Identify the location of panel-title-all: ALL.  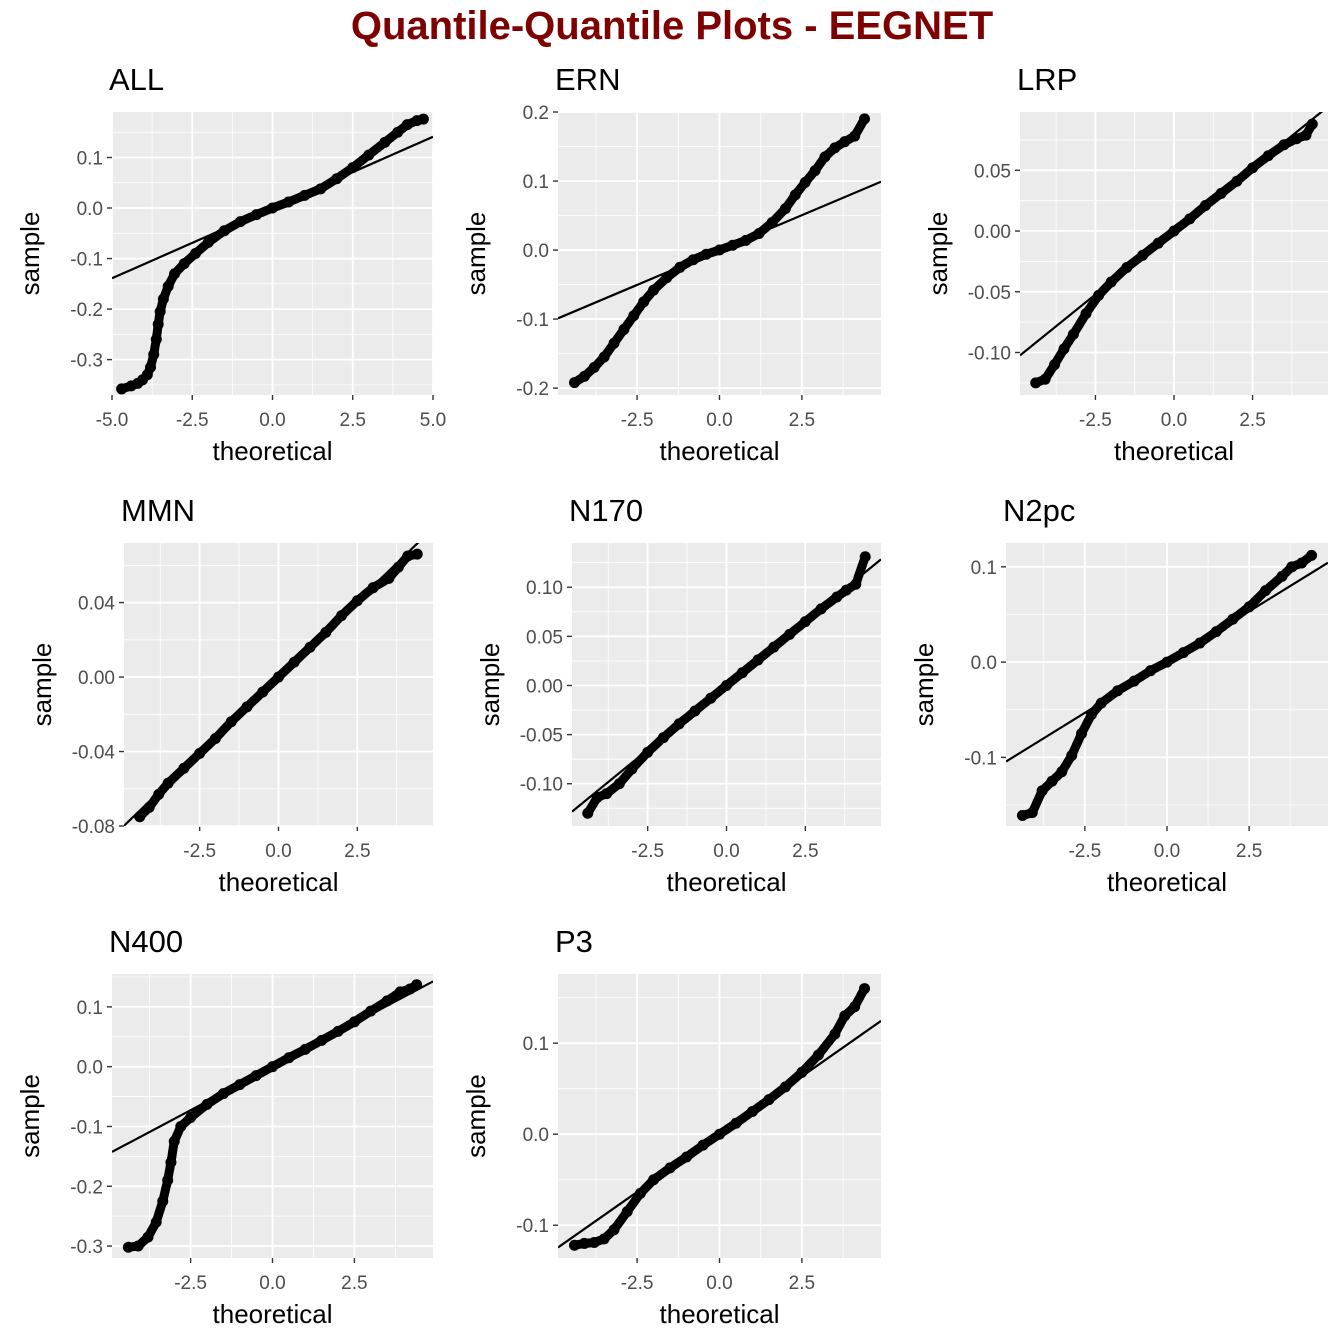
(136, 79).